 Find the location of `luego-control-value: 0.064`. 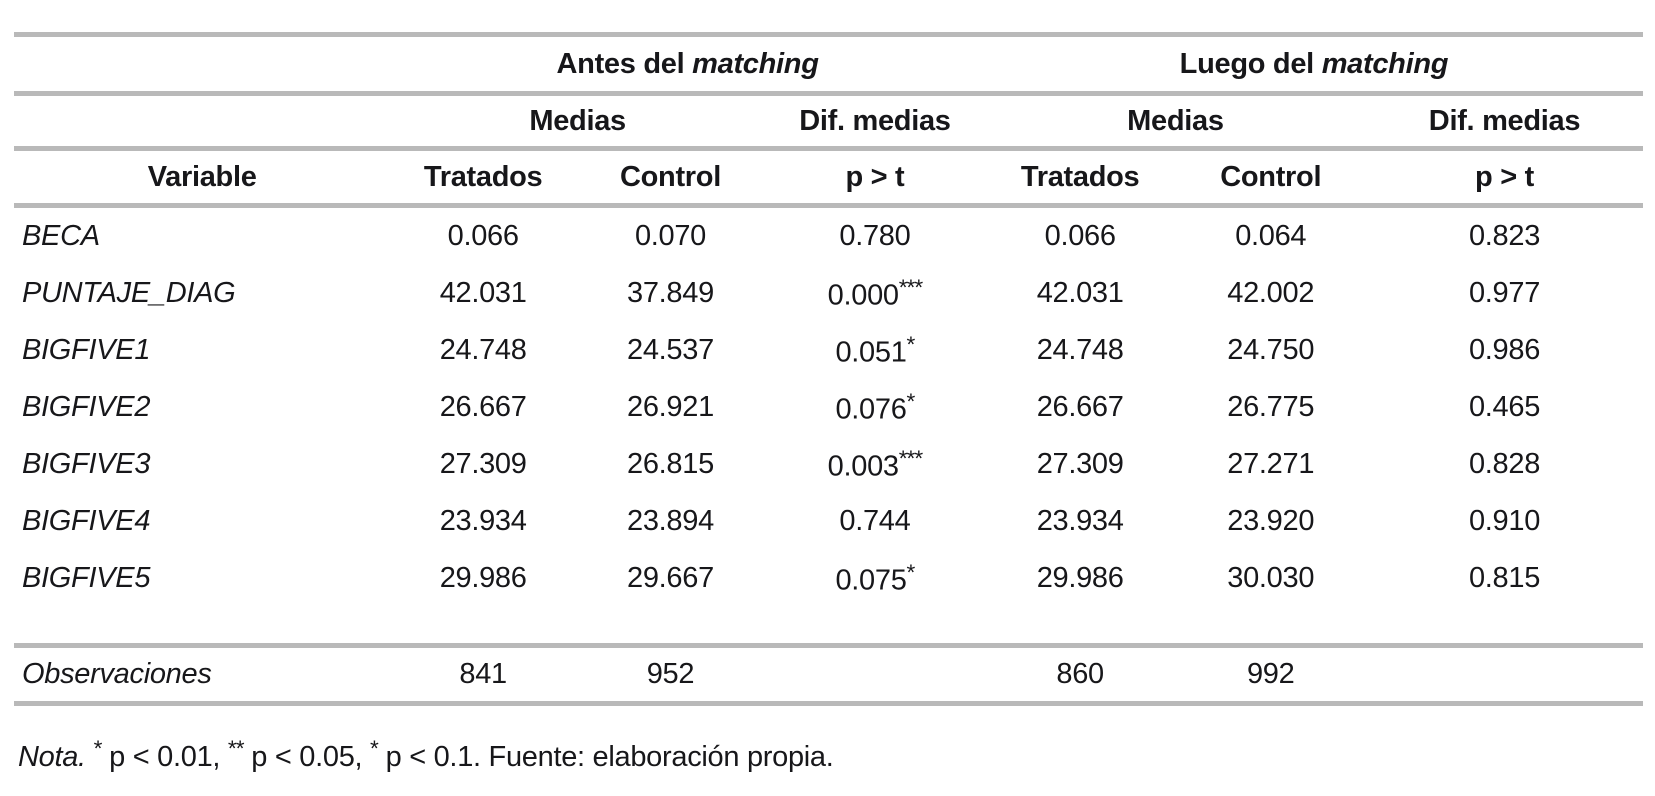

luego-control-value: 0.064 is located at coordinates (1271, 236).